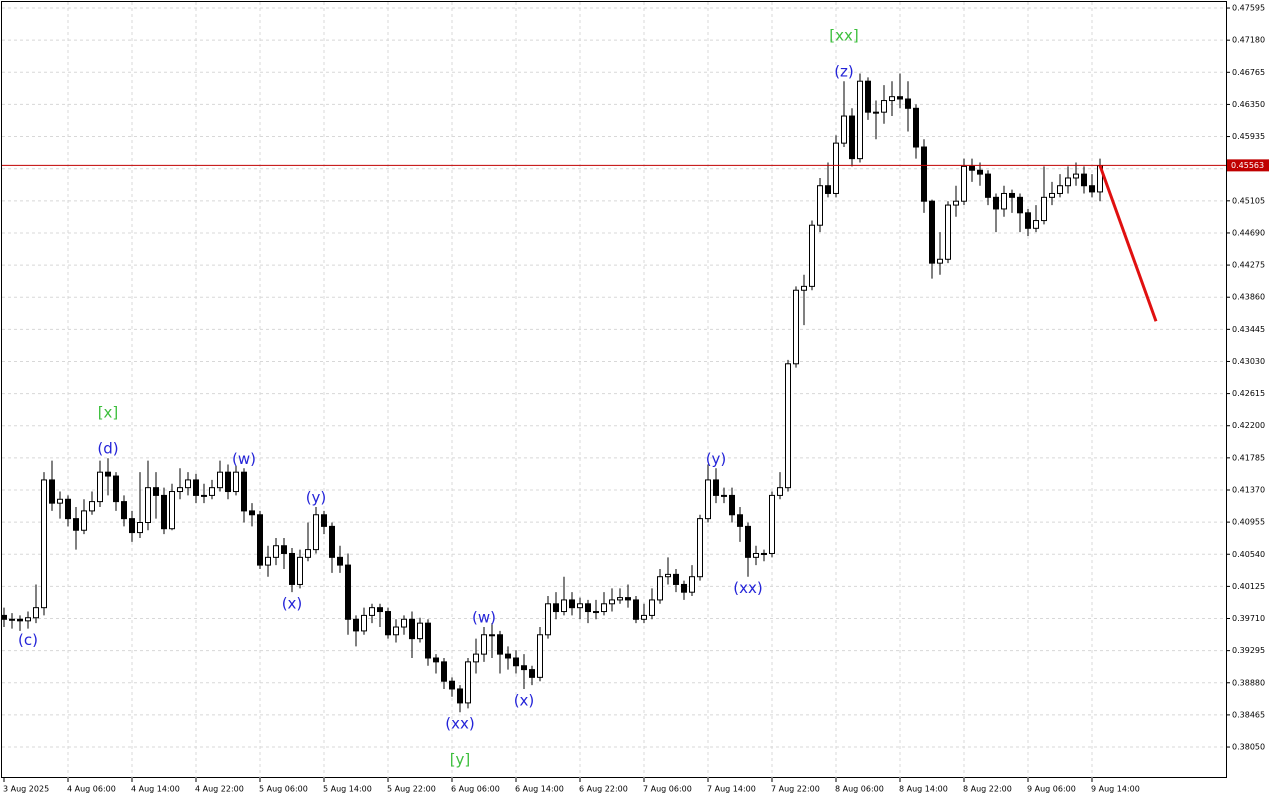  What do you see at coordinates (844, 72) in the screenshot?
I see `wave-label: (z)` at bounding box center [844, 72].